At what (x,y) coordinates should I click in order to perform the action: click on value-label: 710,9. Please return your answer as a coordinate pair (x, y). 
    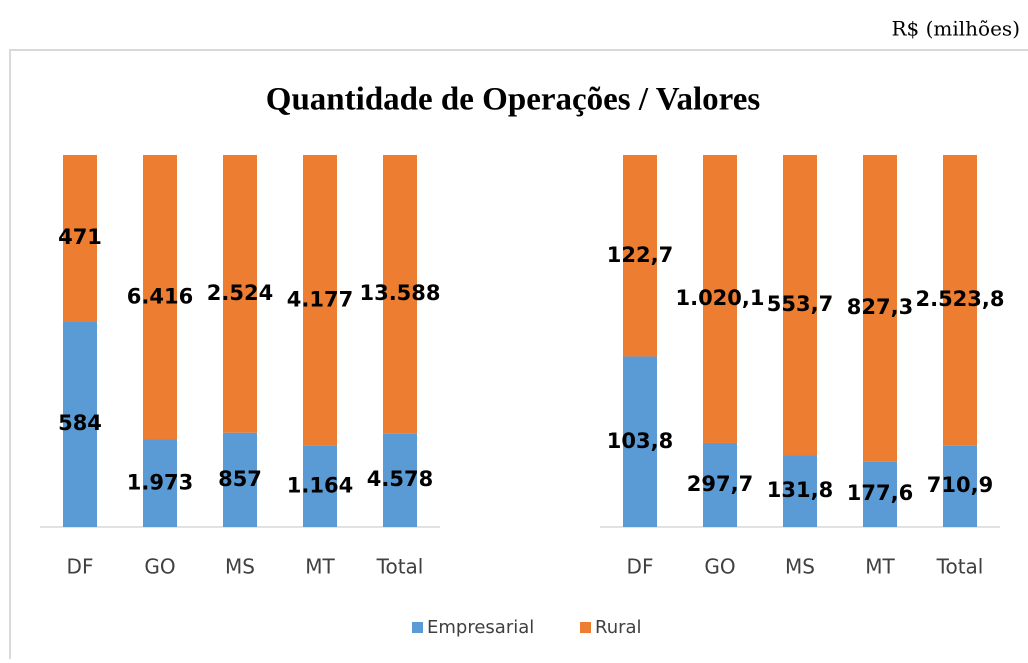
    Looking at the image, I should click on (960, 485).